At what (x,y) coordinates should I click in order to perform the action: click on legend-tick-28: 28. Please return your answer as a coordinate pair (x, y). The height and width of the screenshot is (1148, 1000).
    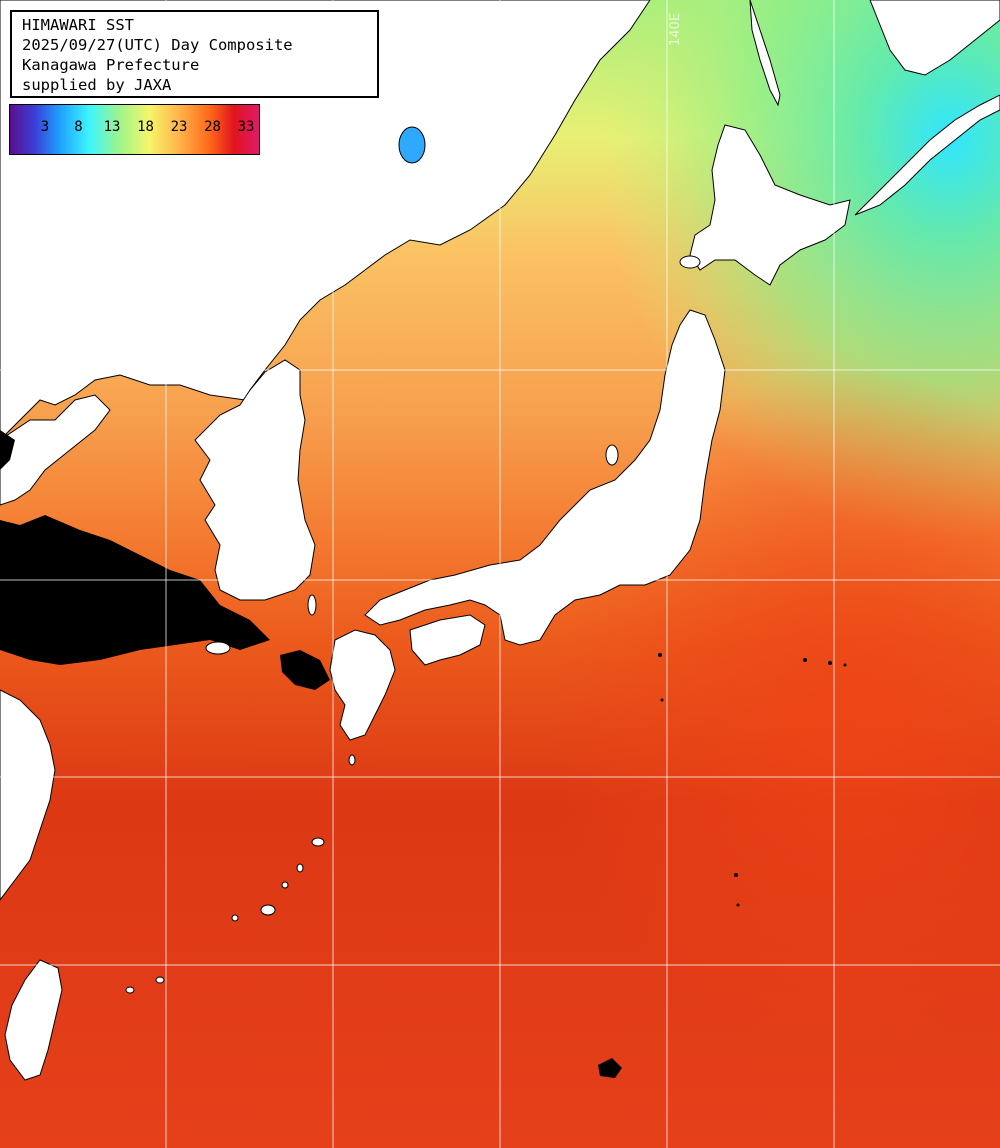
    Looking at the image, I should click on (212, 127).